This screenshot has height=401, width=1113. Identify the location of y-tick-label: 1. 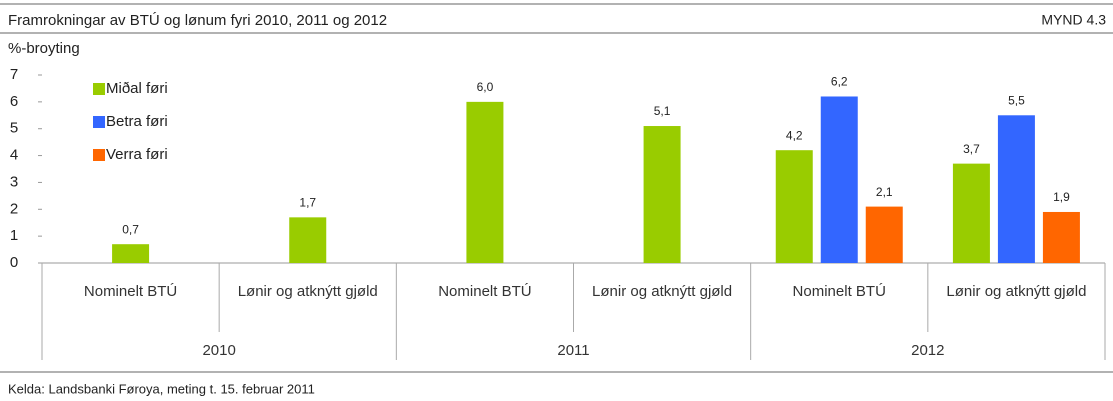
(14, 235).